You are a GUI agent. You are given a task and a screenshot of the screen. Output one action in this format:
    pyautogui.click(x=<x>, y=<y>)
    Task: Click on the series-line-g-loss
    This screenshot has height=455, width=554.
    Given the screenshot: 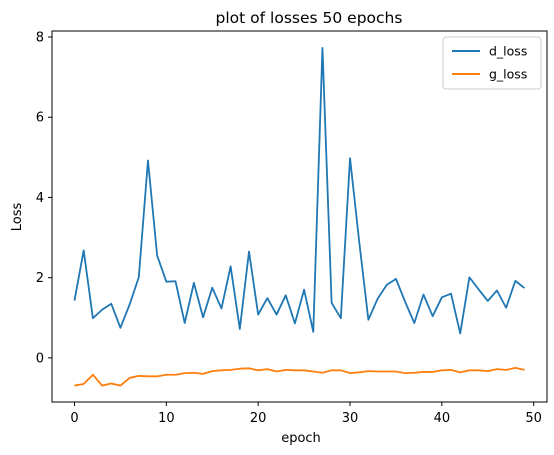 What is the action you would take?
    pyautogui.click(x=299, y=377)
    